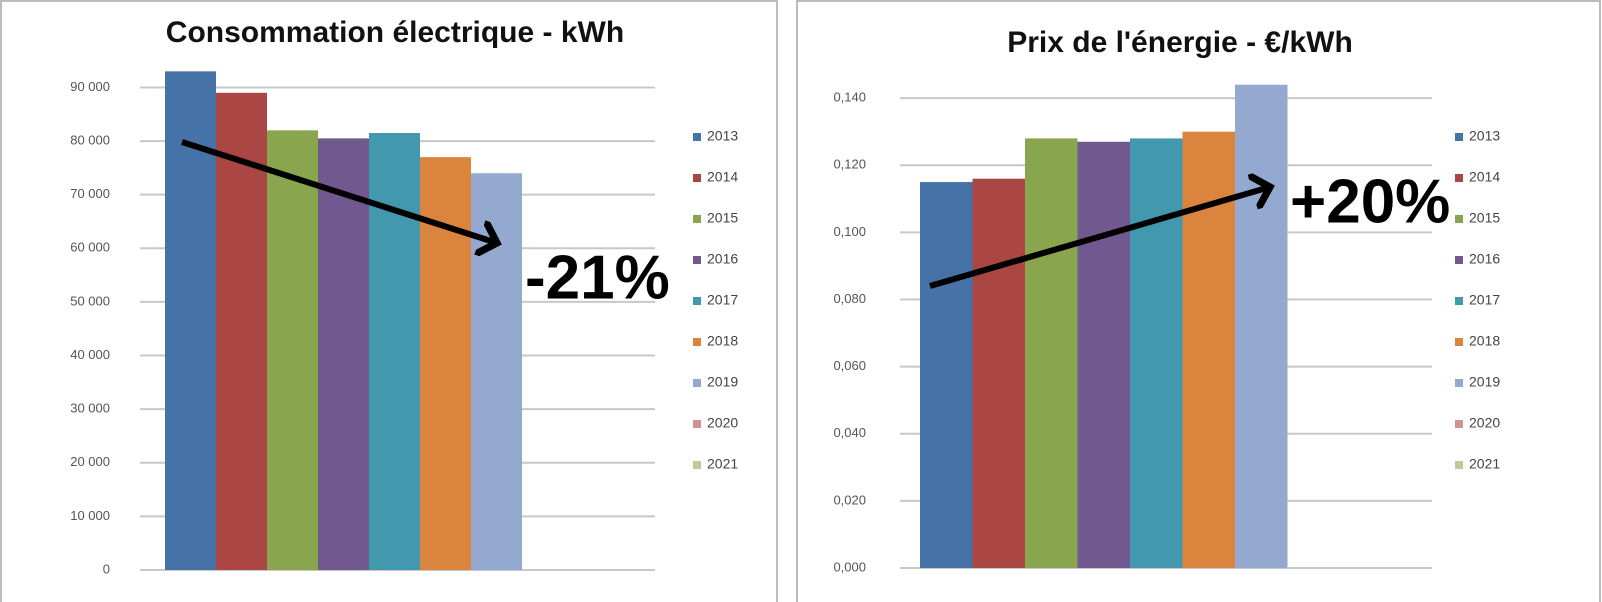  What do you see at coordinates (849, 365) in the screenshot?
I see `y-tick-label: 0,060` at bounding box center [849, 365].